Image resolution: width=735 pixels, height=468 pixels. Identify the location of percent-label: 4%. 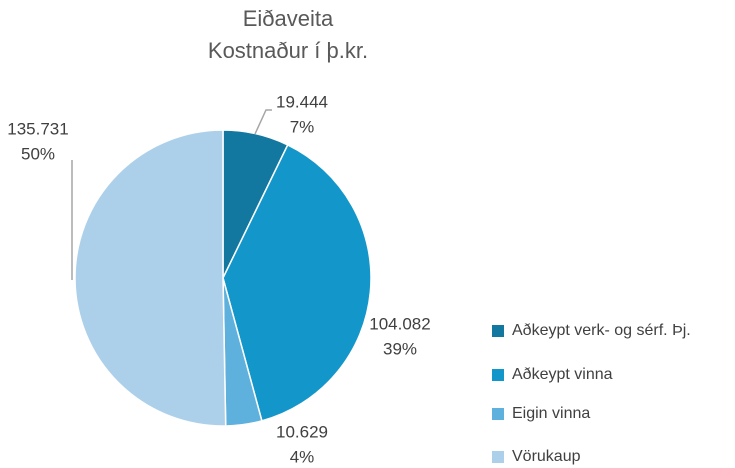
(302, 456).